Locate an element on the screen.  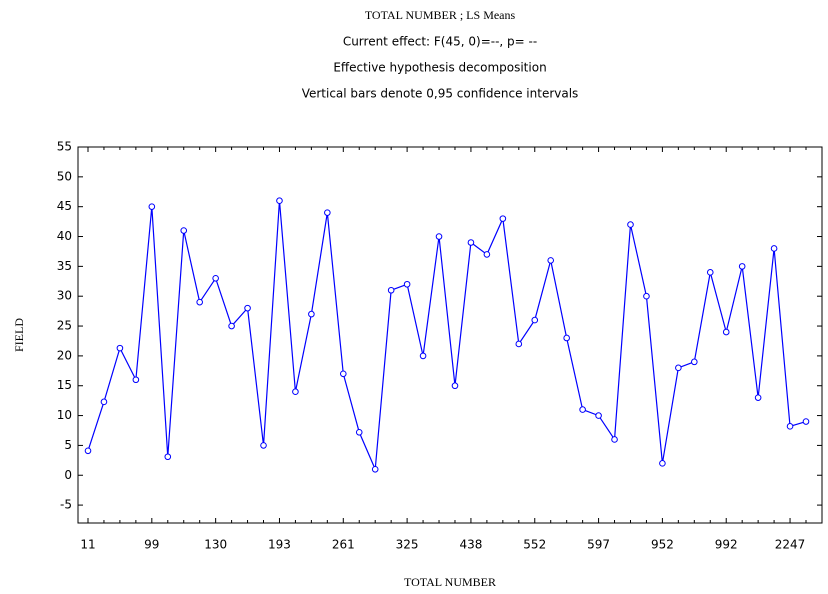
y-tick-label: 35 is located at coordinates (64, 266).